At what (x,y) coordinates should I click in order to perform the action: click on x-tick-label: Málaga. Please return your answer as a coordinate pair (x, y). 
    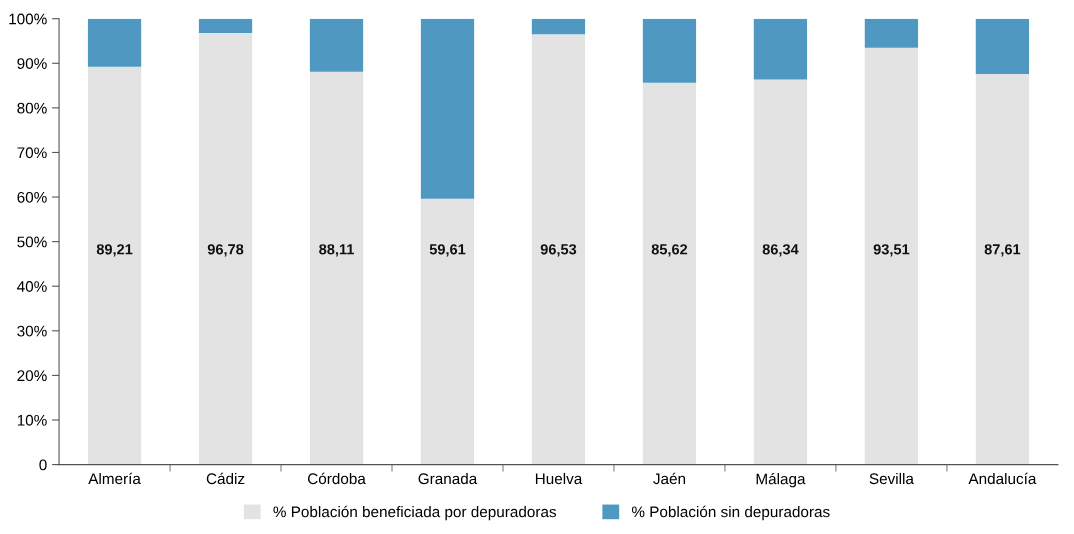
    Looking at the image, I should click on (781, 480).